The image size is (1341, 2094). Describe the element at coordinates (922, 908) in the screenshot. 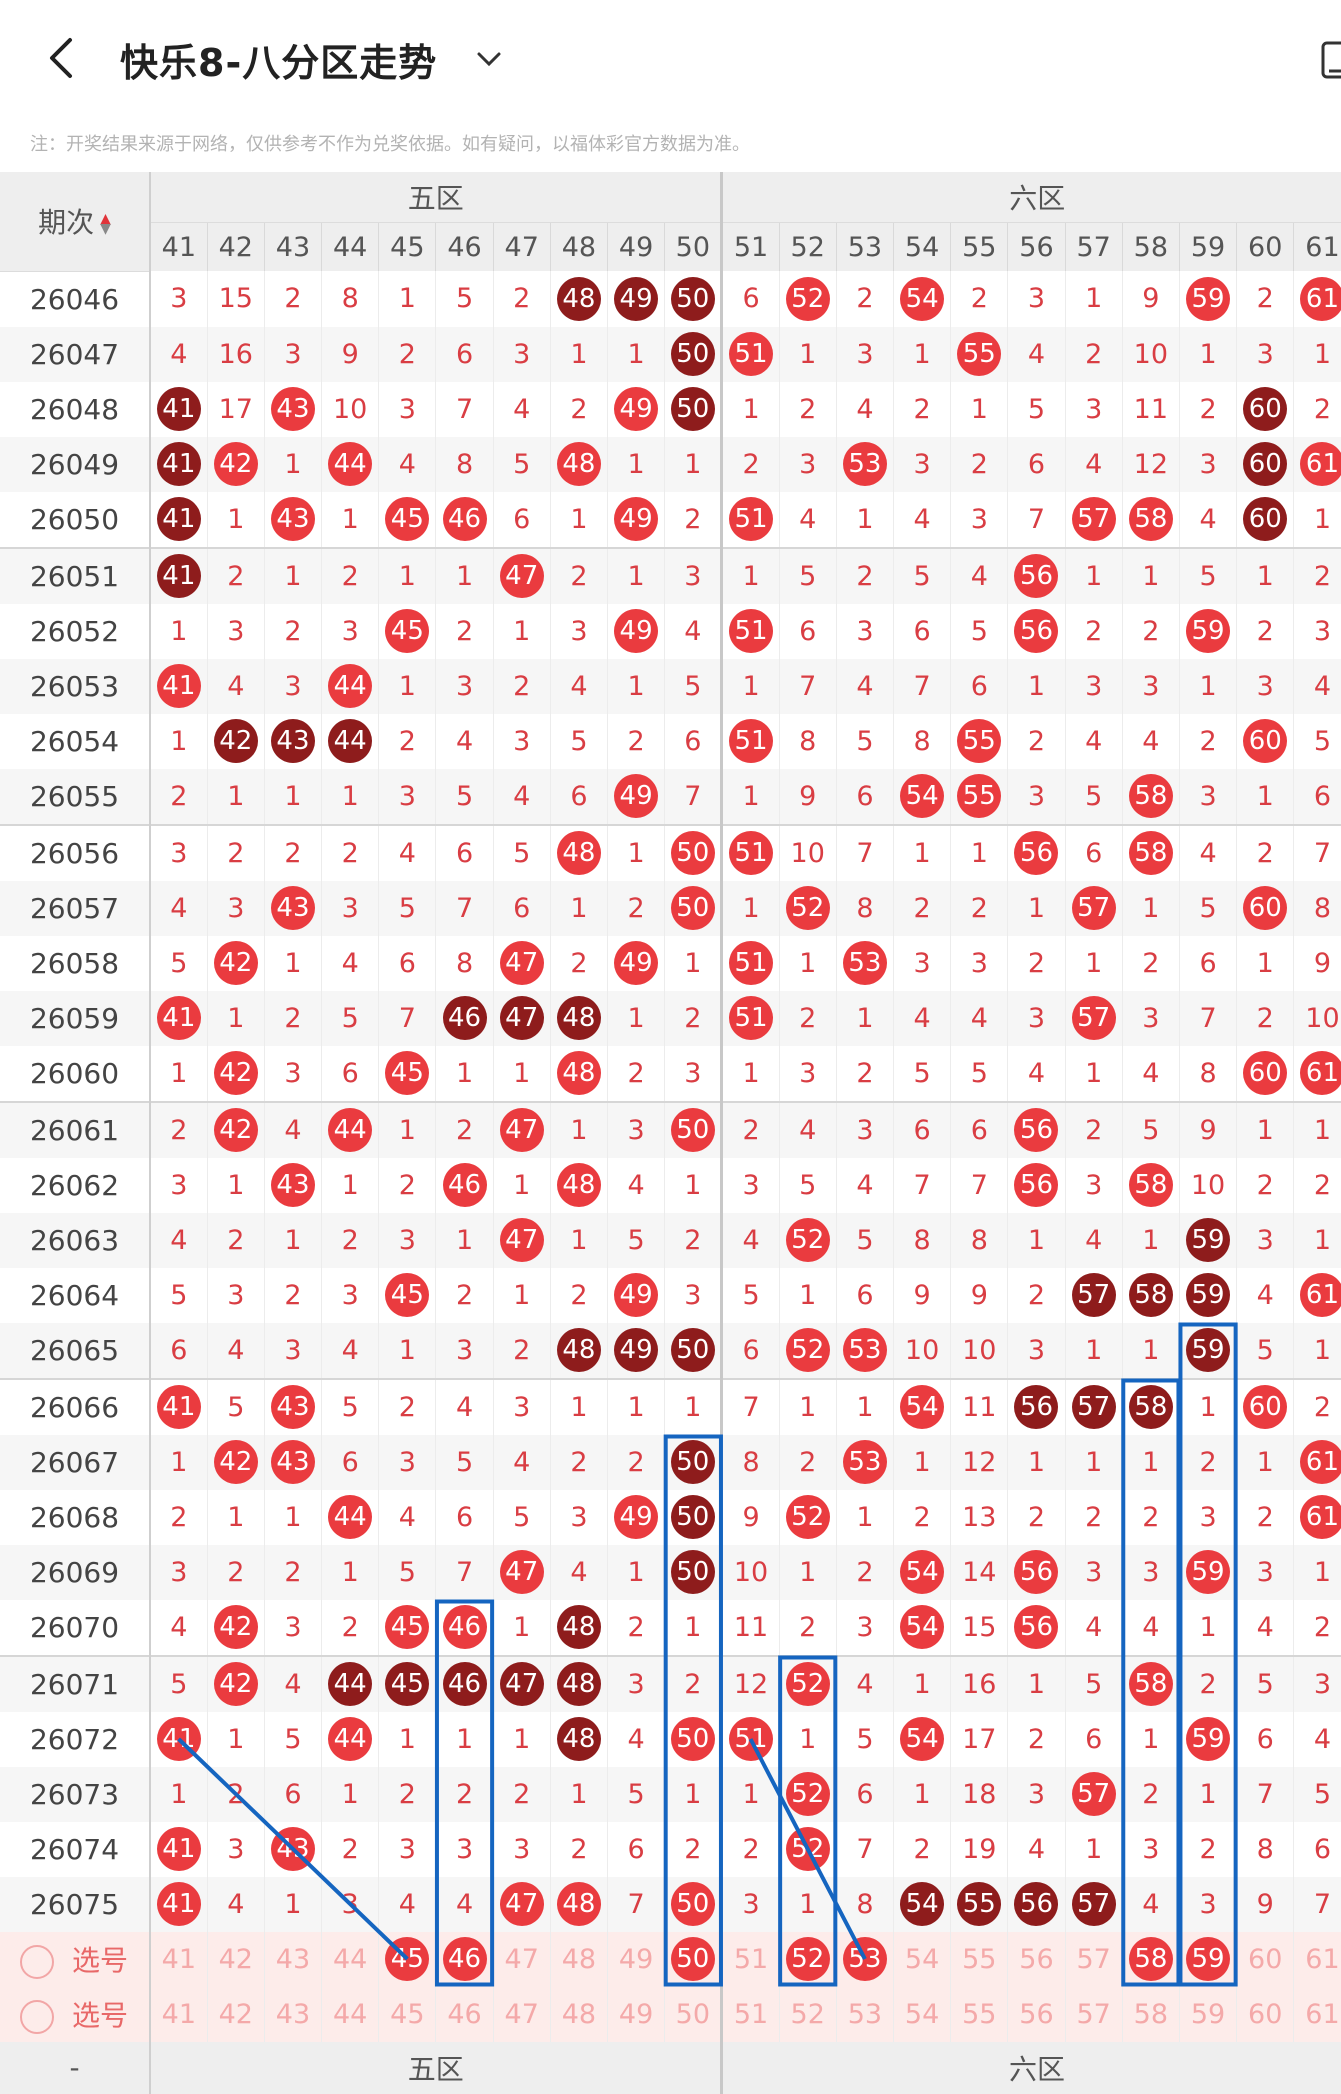

I see `cell-54: 2` at that location.